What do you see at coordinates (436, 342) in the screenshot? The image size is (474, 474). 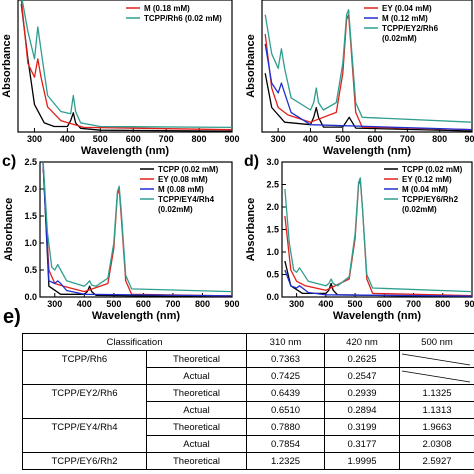 I see `table-header: 500 nm` at bounding box center [436, 342].